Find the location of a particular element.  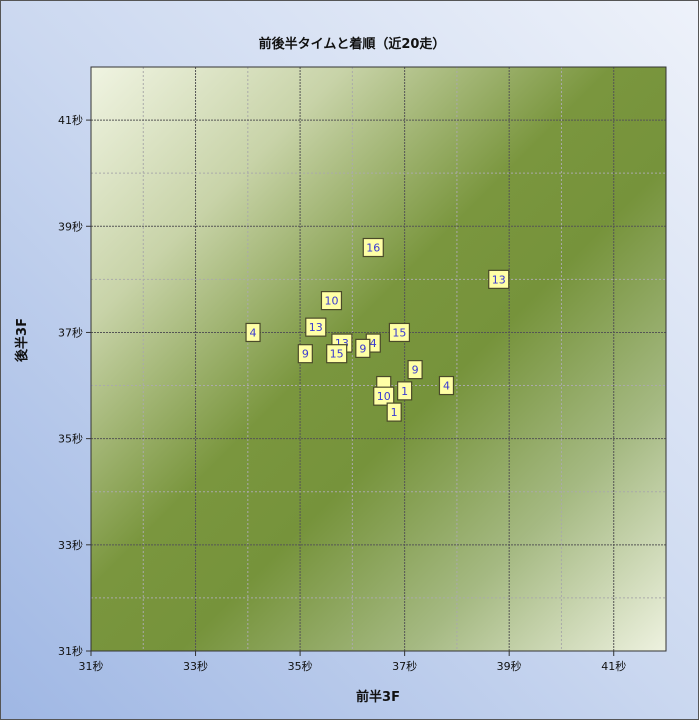

point-label: 16 is located at coordinates (373, 248).